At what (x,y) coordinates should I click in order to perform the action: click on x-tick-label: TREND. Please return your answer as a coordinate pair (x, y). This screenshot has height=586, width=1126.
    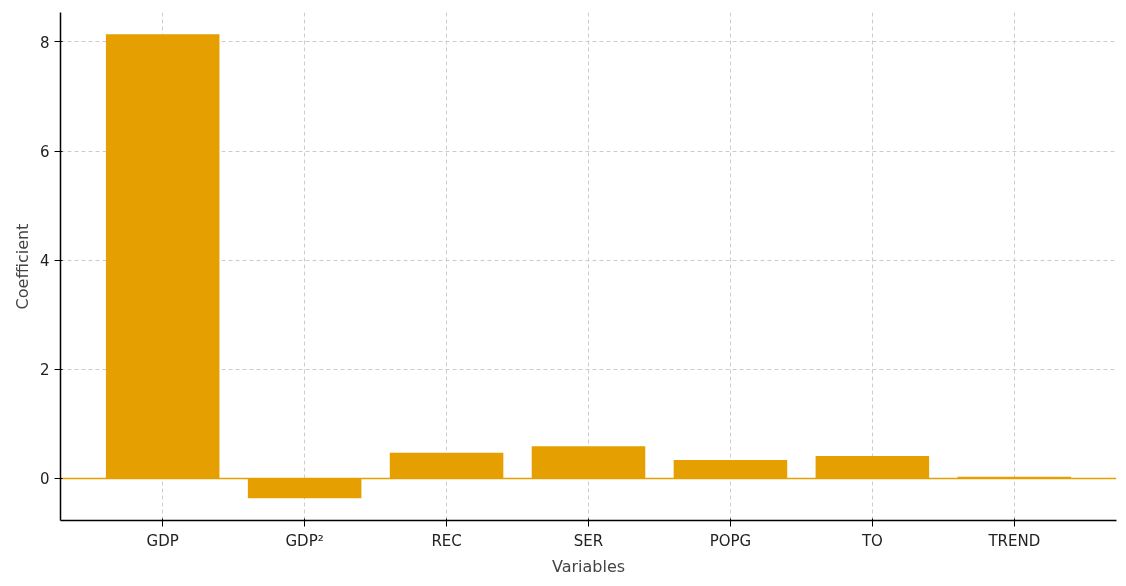
    Looking at the image, I should click on (1014, 540).